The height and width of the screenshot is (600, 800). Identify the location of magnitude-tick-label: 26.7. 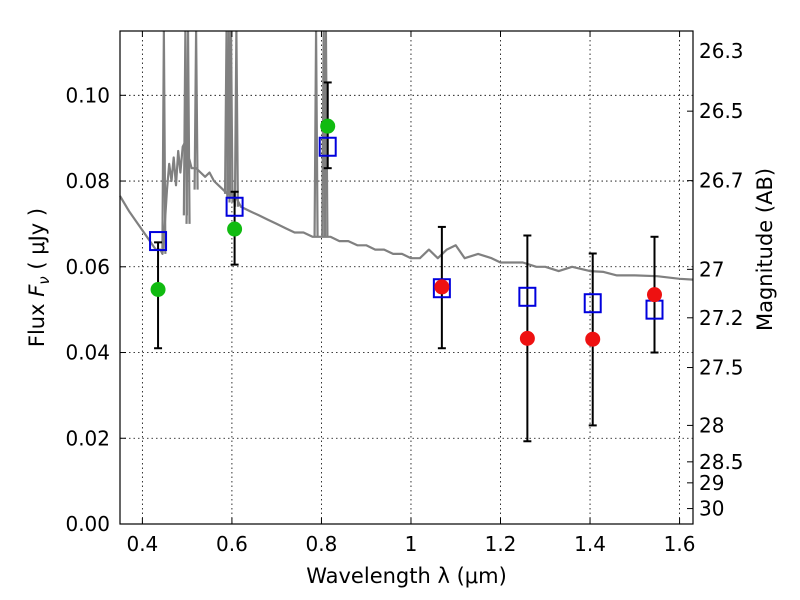
(721, 181).